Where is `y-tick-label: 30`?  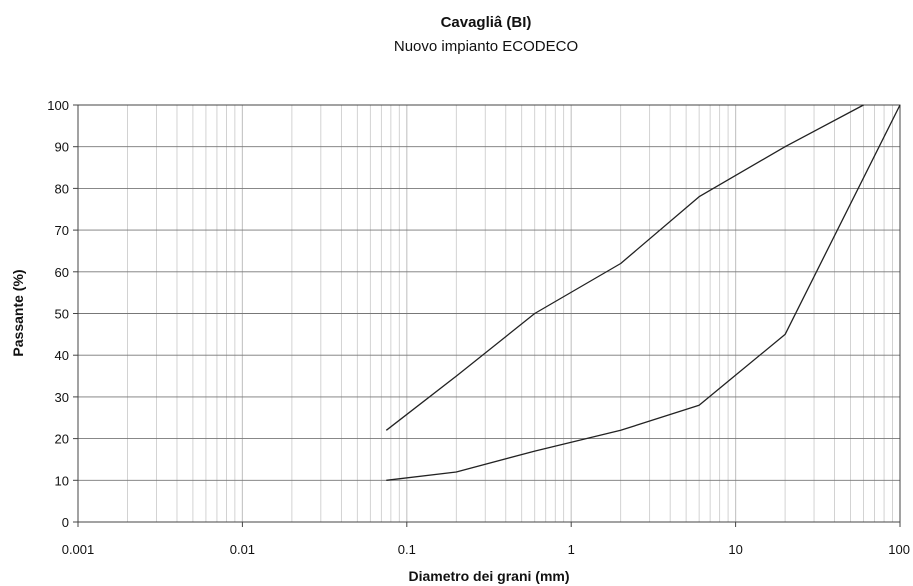
y-tick-label: 30 is located at coordinates (62, 397).